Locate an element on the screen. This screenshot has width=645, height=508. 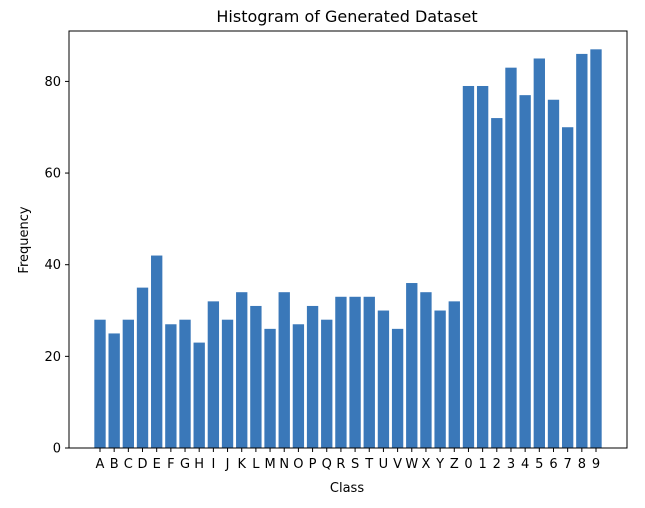
y-tick-label-60: 60 is located at coordinates (52, 174).